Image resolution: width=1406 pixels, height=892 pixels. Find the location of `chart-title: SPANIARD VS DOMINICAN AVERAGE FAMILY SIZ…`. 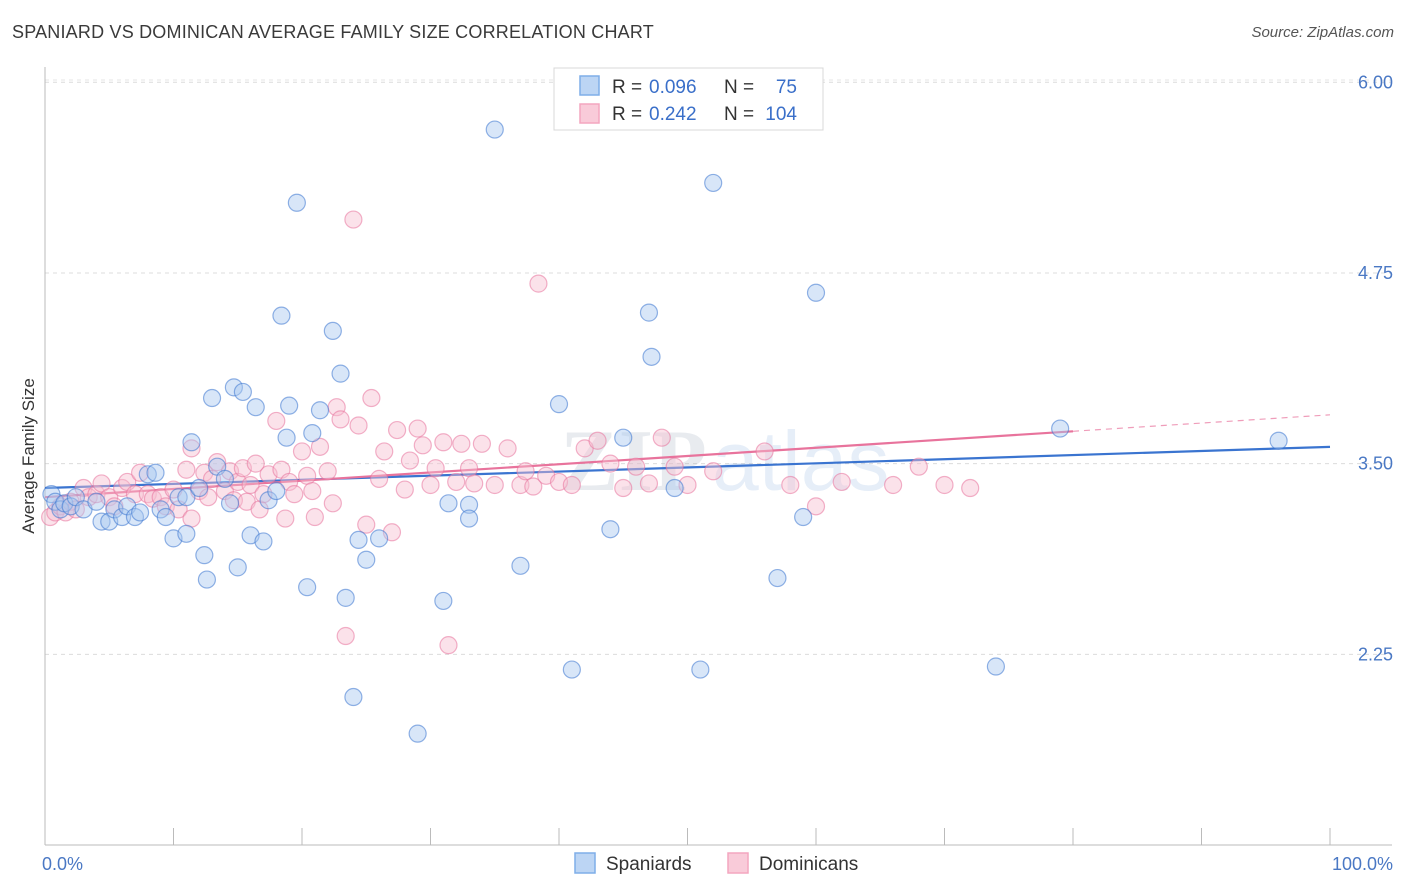

chart-title: SPANIARD VS DOMINICAN AVERAGE FAMILY SIZ… is located at coordinates (333, 32).